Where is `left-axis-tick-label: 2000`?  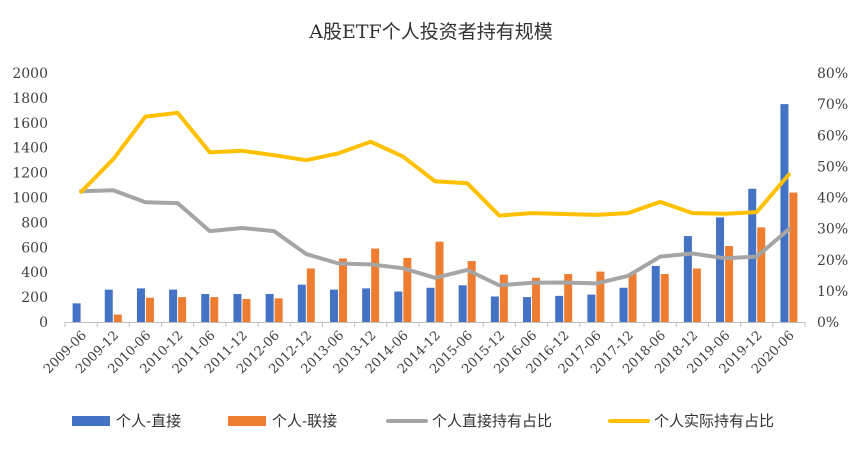
left-axis-tick-label: 2000 is located at coordinates (30, 74).